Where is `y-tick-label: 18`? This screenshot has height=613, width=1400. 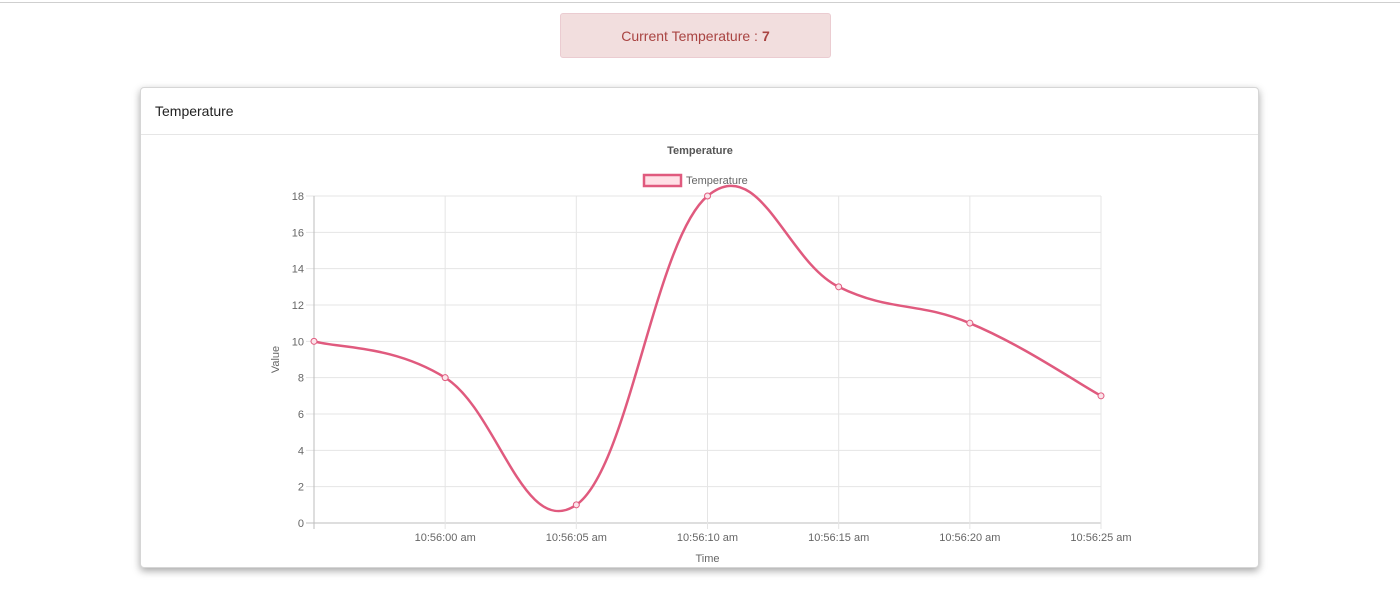 y-tick-label: 18 is located at coordinates (298, 197).